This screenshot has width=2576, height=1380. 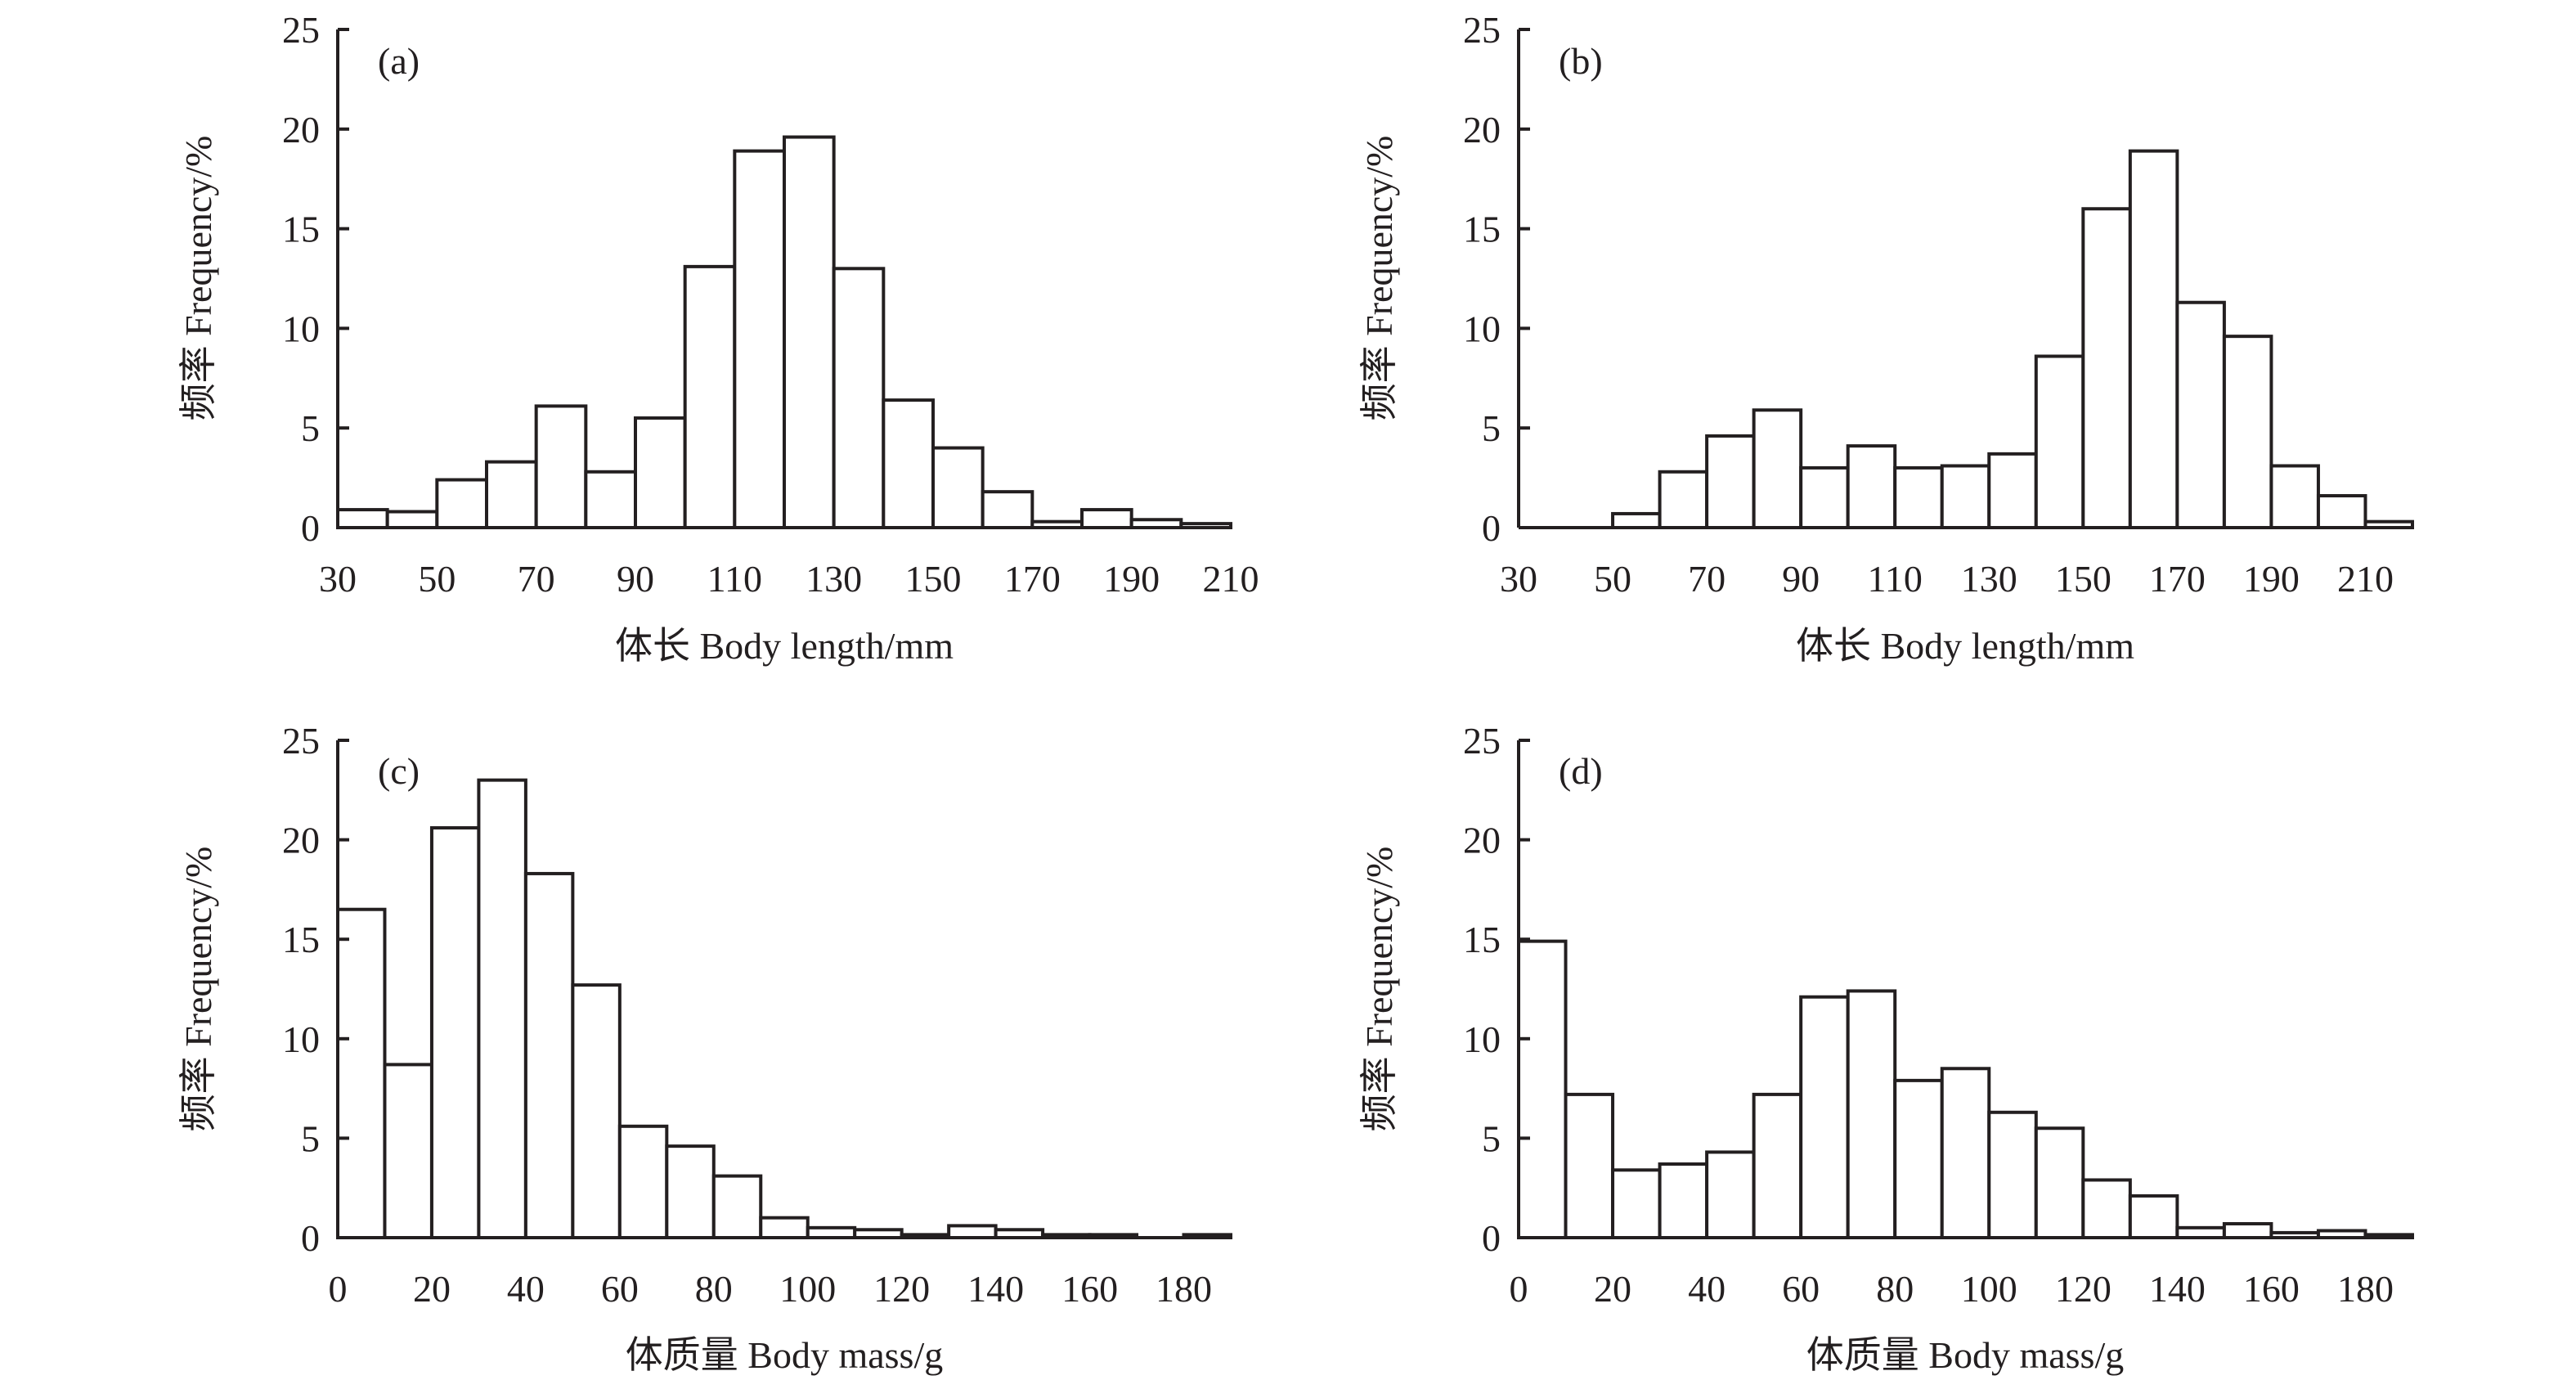 What do you see at coordinates (834, 579) in the screenshot?
I see `x-tick-label: 130` at bounding box center [834, 579].